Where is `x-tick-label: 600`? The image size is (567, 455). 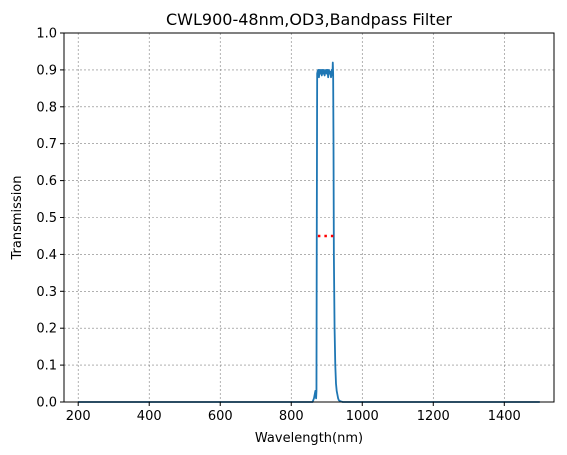 x-tick-label: 600 is located at coordinates (220, 416).